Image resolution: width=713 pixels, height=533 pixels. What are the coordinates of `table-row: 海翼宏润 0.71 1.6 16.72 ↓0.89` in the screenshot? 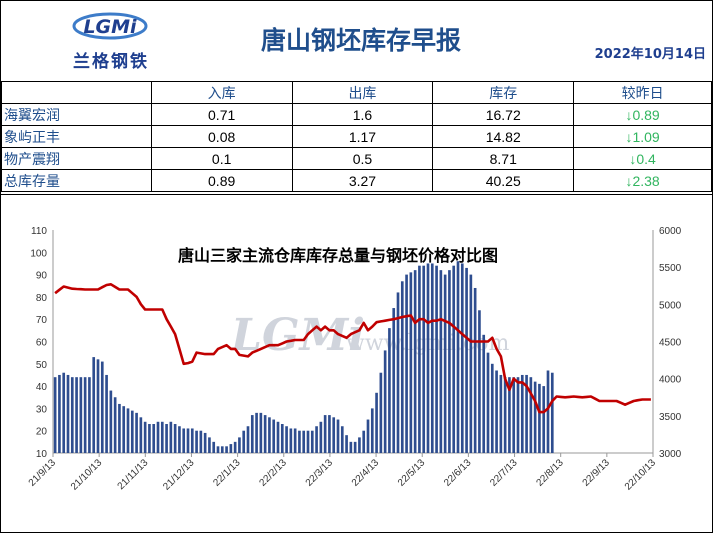 It's located at (356, 114).